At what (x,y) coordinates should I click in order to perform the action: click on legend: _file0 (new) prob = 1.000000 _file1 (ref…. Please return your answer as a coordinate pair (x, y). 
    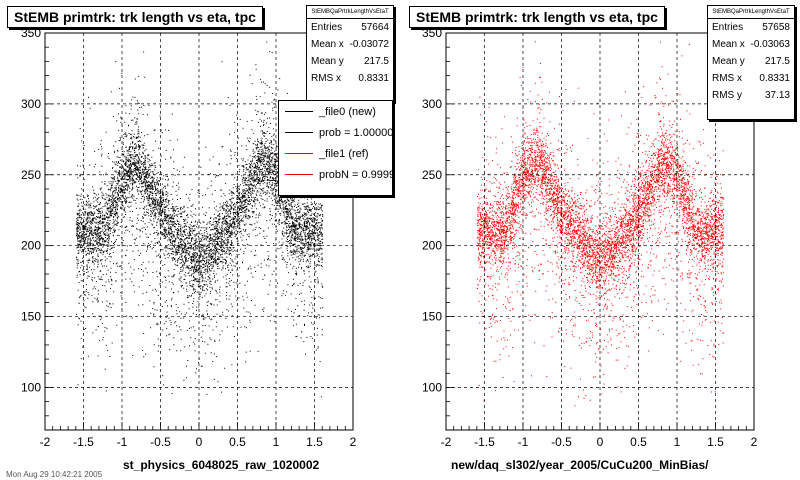
    Looking at the image, I should click on (335, 148).